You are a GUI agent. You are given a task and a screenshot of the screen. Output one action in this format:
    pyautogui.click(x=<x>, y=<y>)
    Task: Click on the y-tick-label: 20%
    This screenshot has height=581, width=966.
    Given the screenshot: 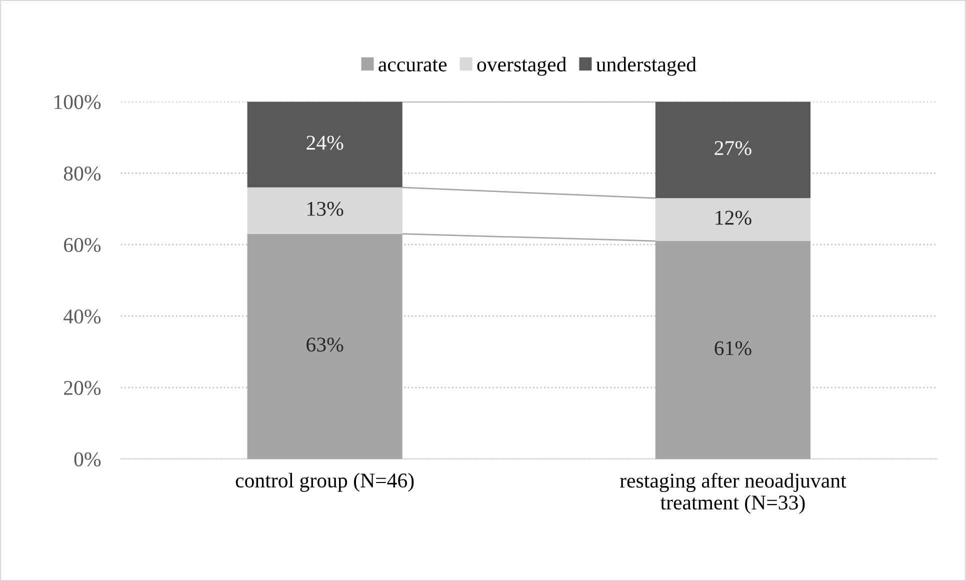 What is the action you would take?
    pyautogui.click(x=82, y=388)
    